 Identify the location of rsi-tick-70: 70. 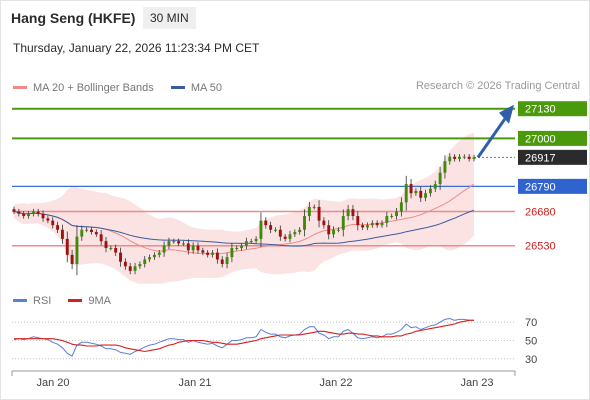
(531, 323).